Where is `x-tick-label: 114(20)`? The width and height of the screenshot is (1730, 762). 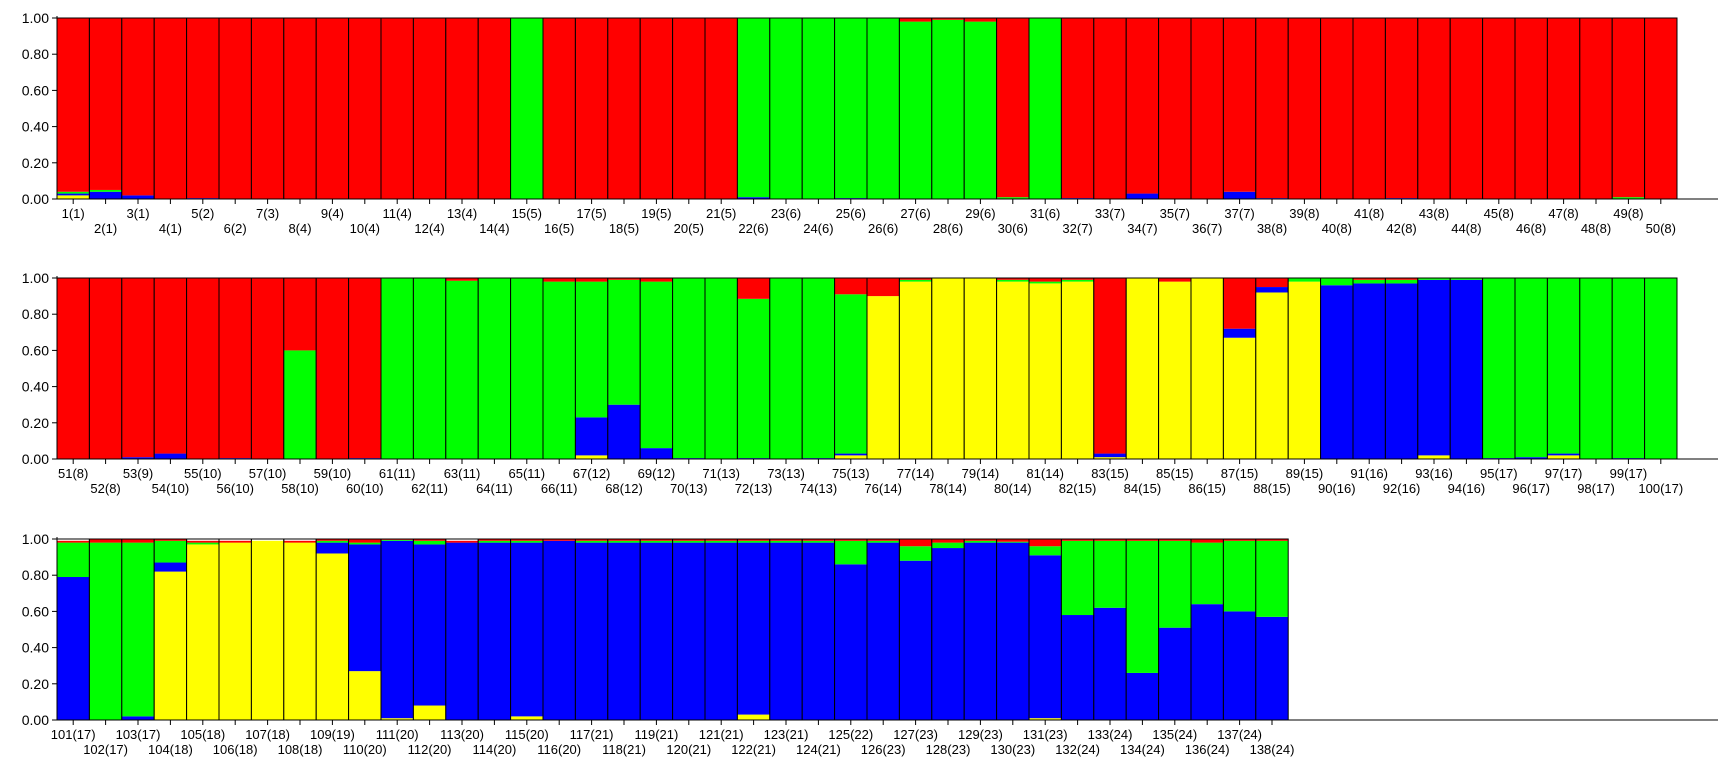
x-tick-label: 114(20) is located at coordinates (494, 749).